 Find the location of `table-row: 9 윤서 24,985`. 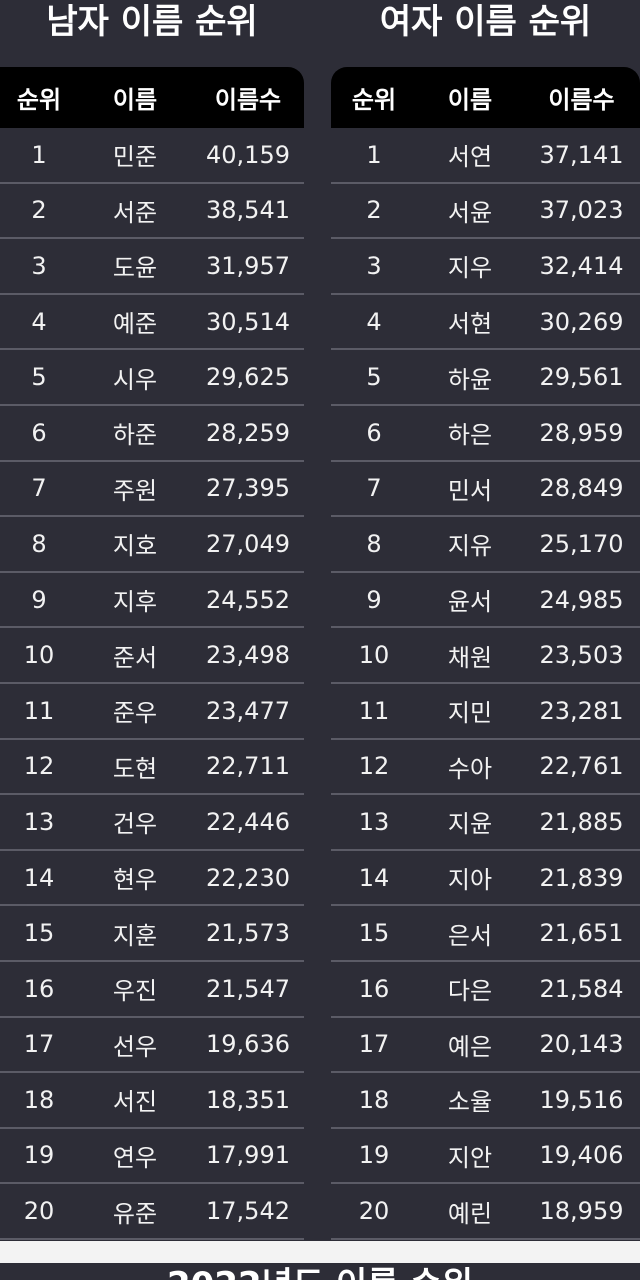

table-row: 9 윤서 24,985 is located at coordinates (485, 601).